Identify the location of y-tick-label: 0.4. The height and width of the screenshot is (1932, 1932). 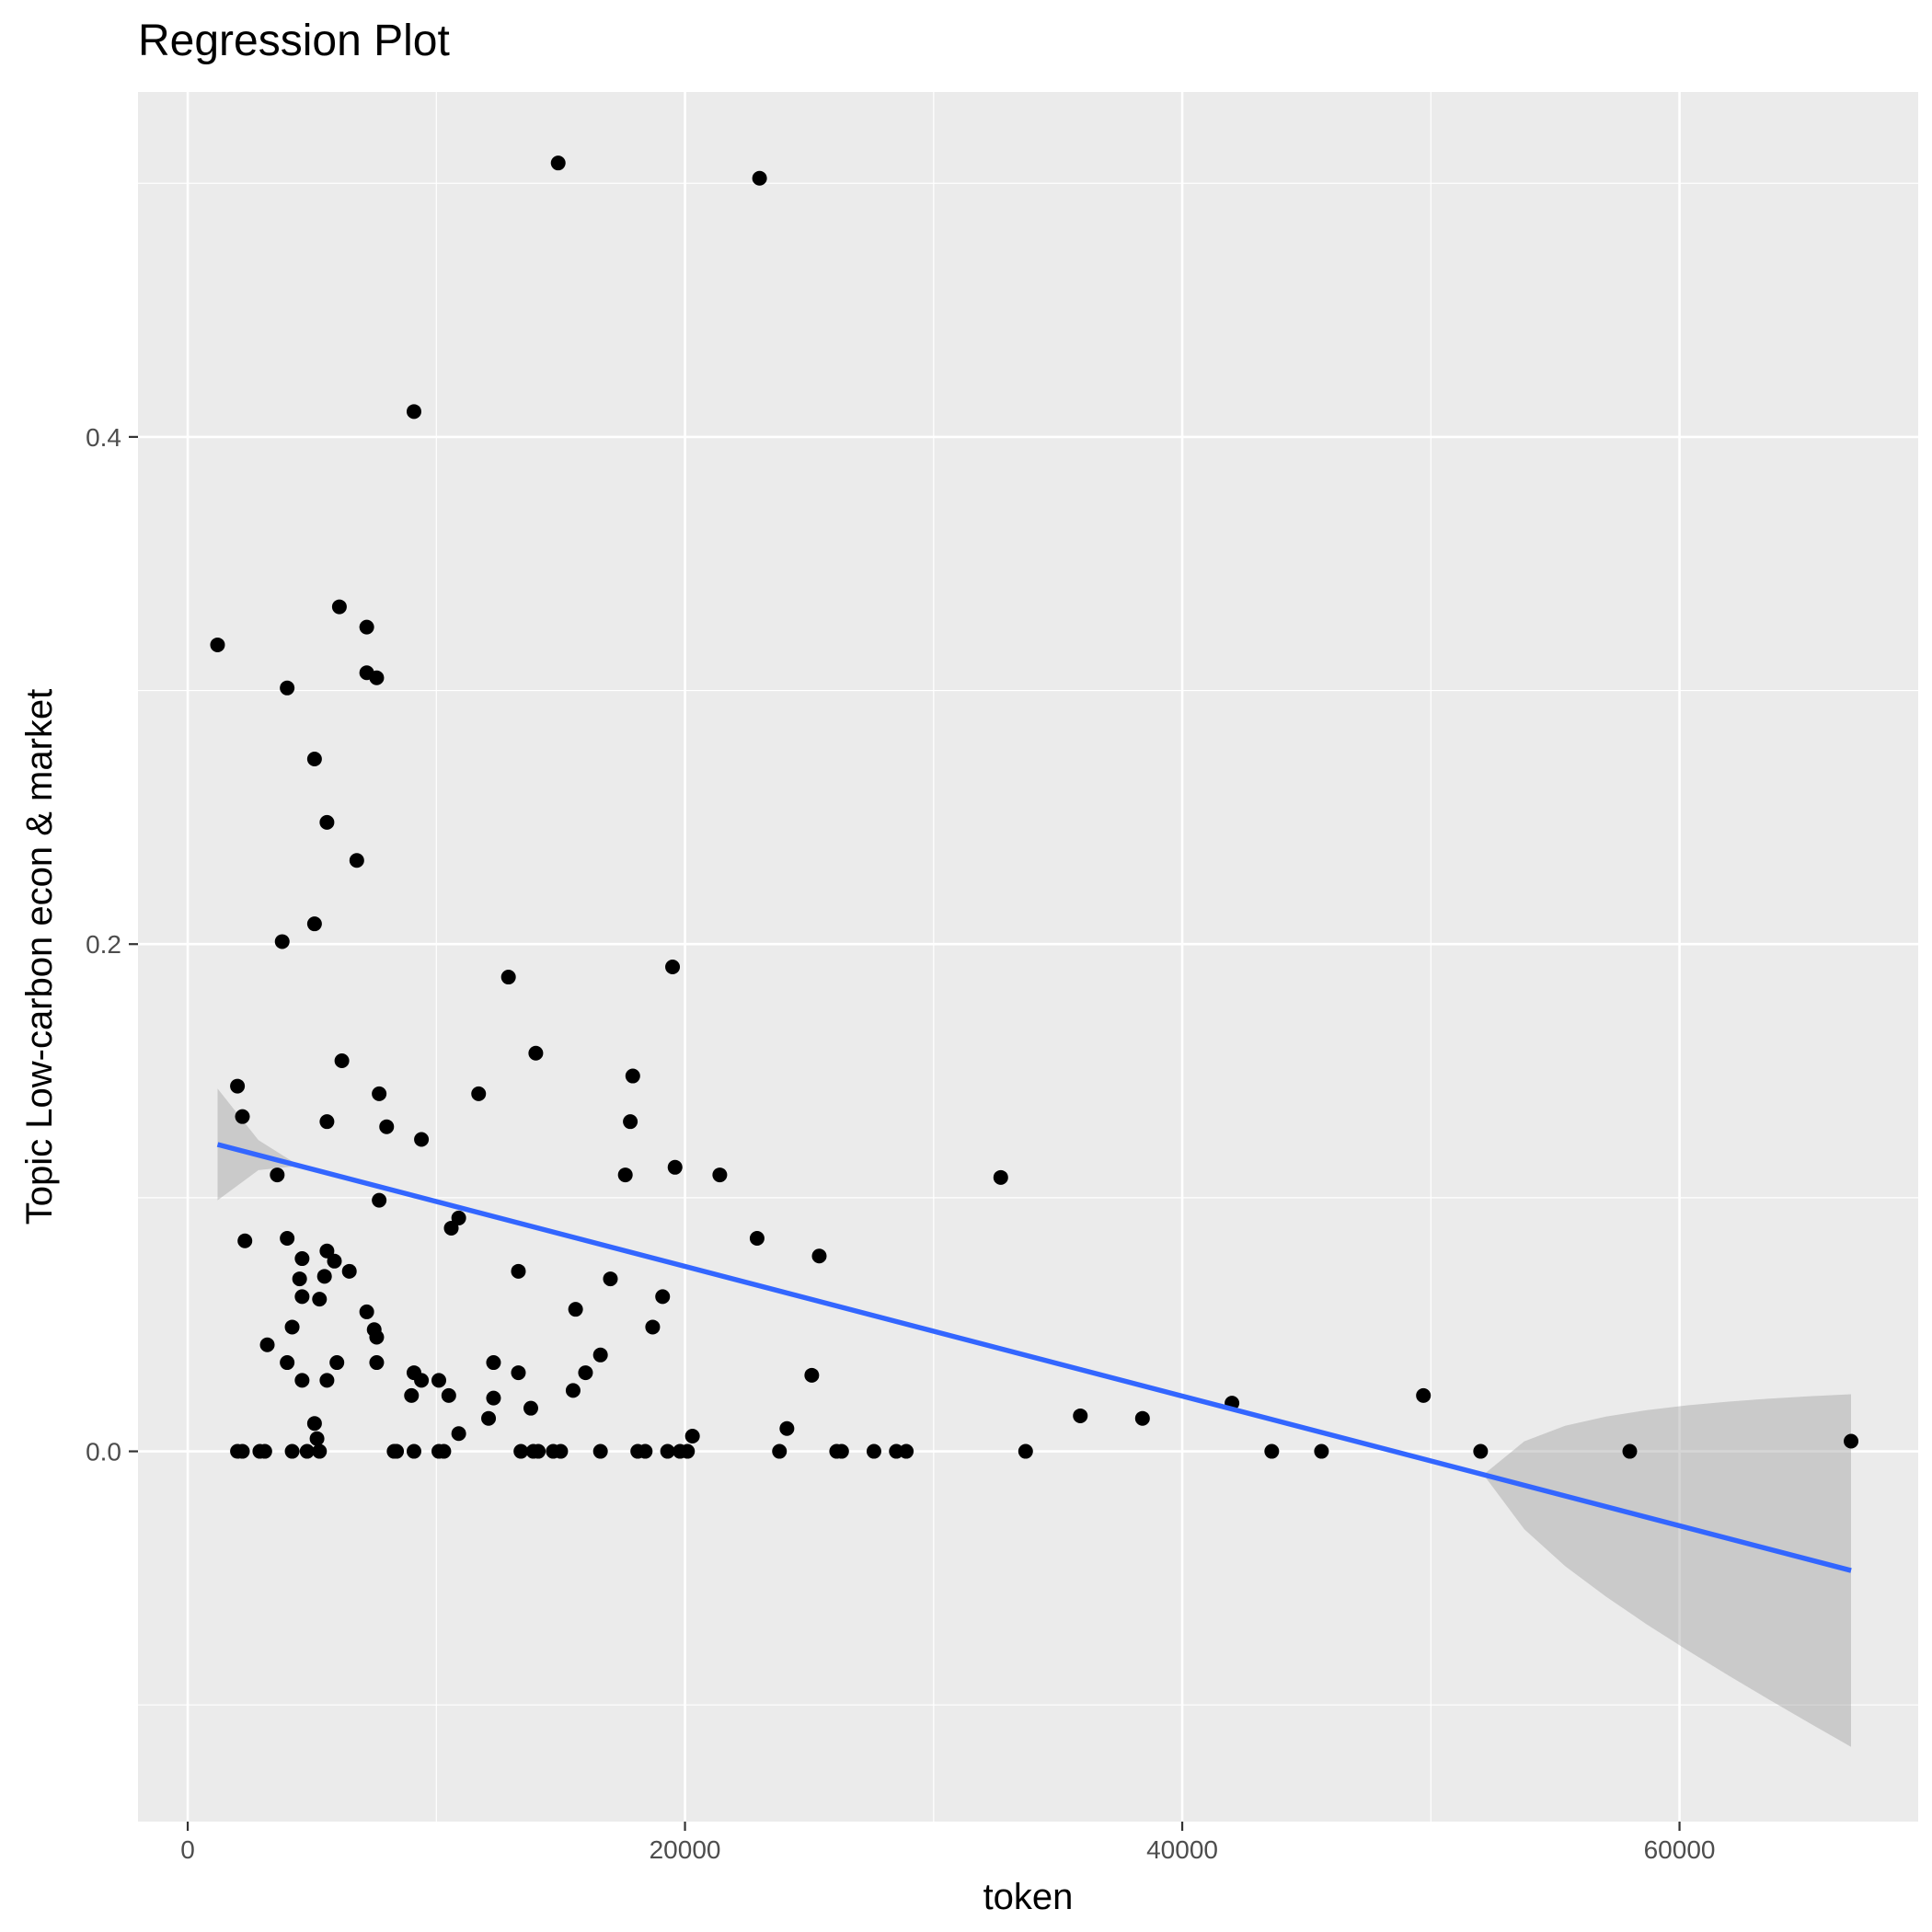
(103, 437).